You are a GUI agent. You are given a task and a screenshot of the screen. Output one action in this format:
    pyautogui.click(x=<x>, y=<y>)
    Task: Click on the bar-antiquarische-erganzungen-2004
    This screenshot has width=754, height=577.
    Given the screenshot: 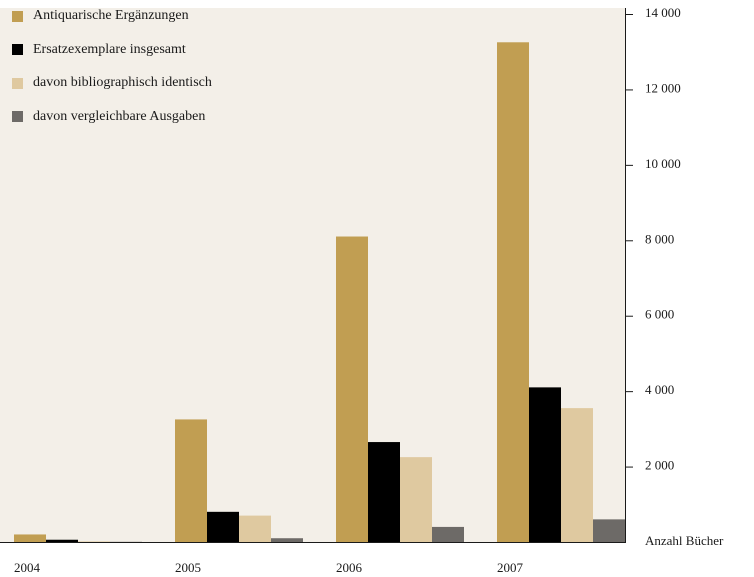 What is the action you would take?
    pyautogui.click(x=30, y=538)
    